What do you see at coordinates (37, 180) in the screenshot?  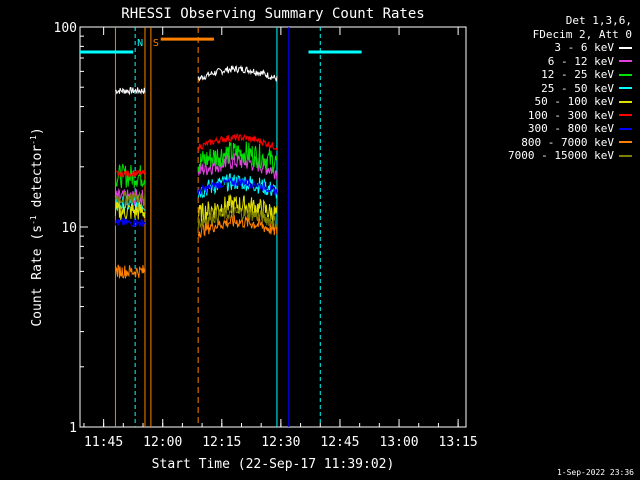 I see `y-axis-label-part2: detector` at bounding box center [37, 180].